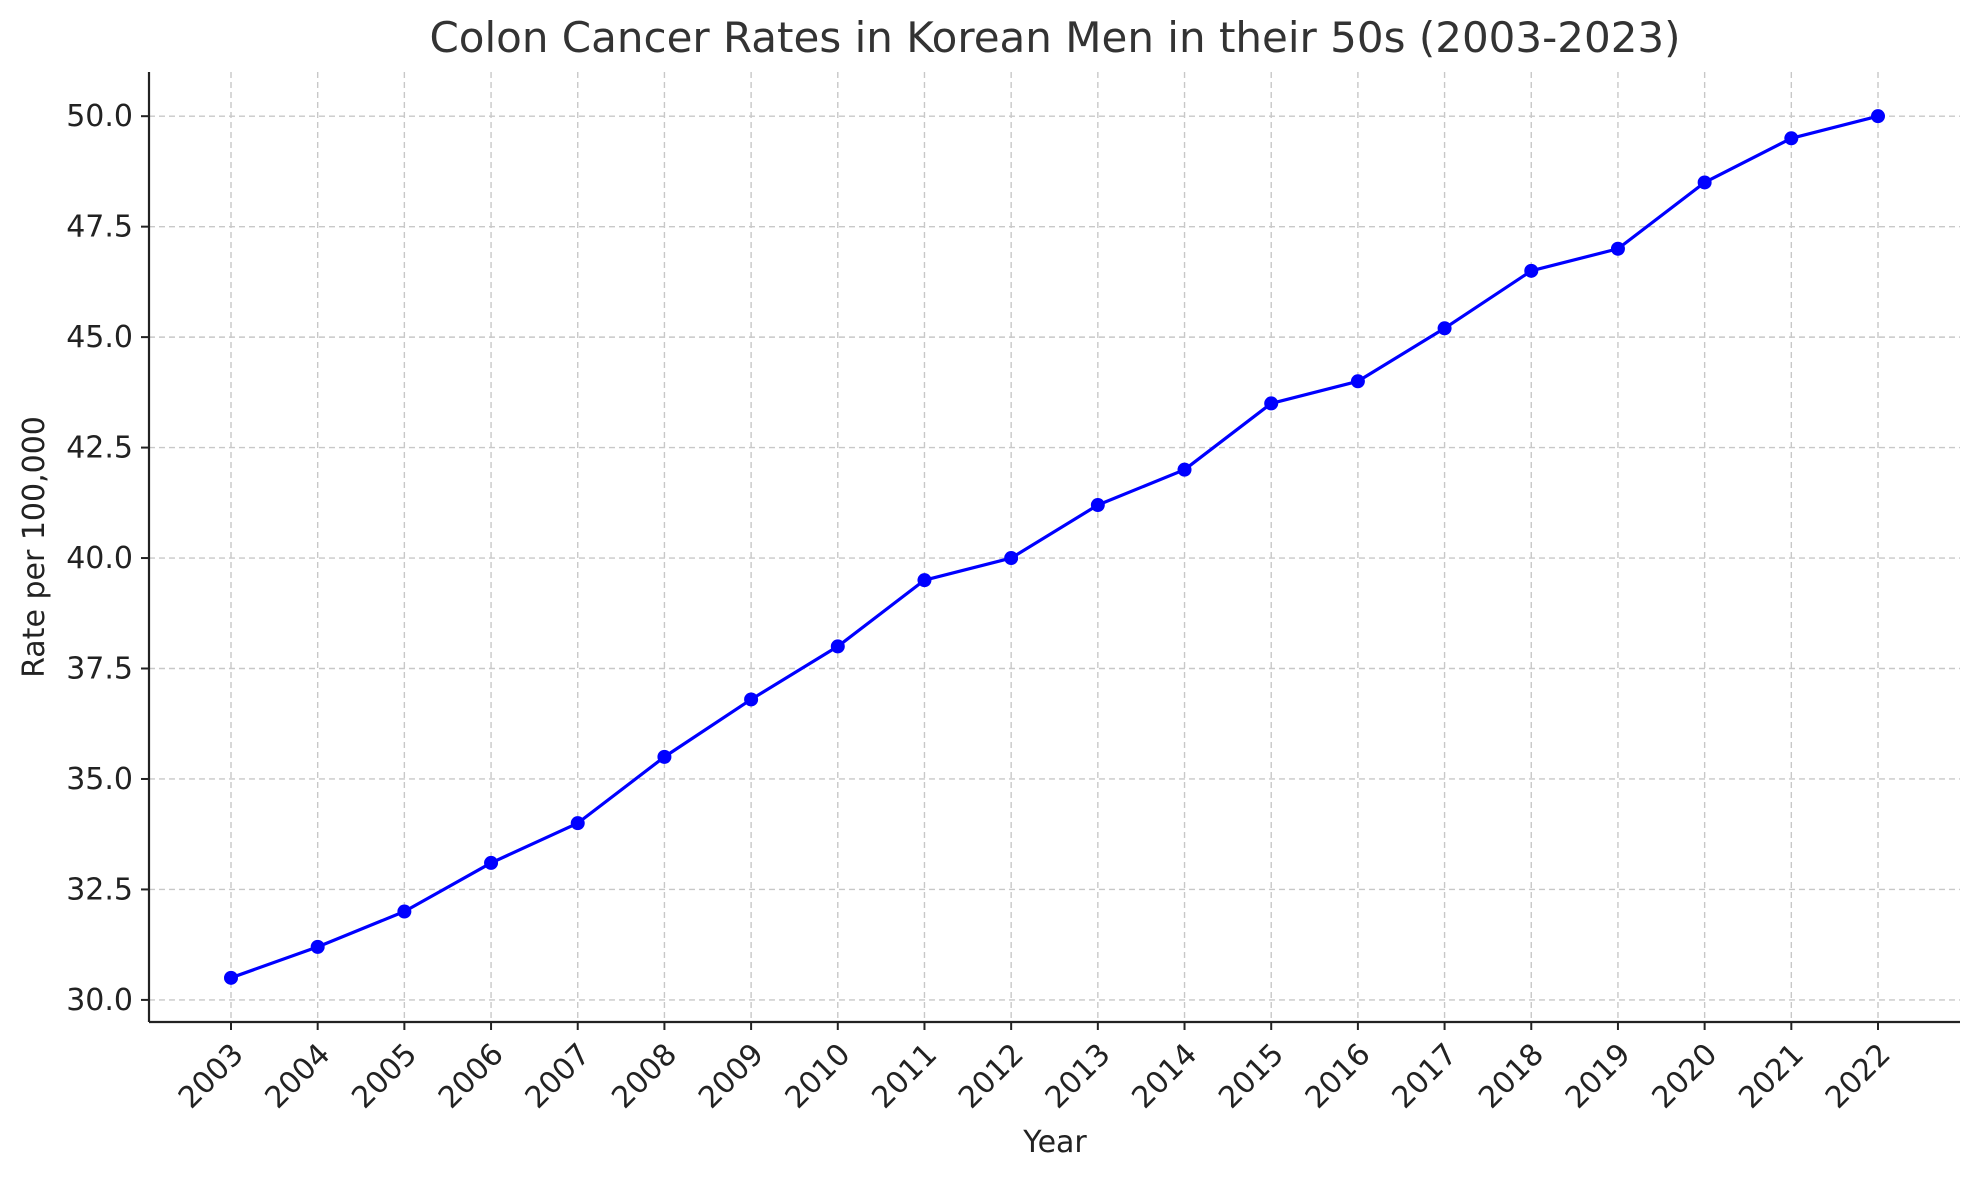 The height and width of the screenshot is (1180, 1980). Describe the element at coordinates (1598, 1076) in the screenshot. I see `x-tick-label: 2019` at that location.